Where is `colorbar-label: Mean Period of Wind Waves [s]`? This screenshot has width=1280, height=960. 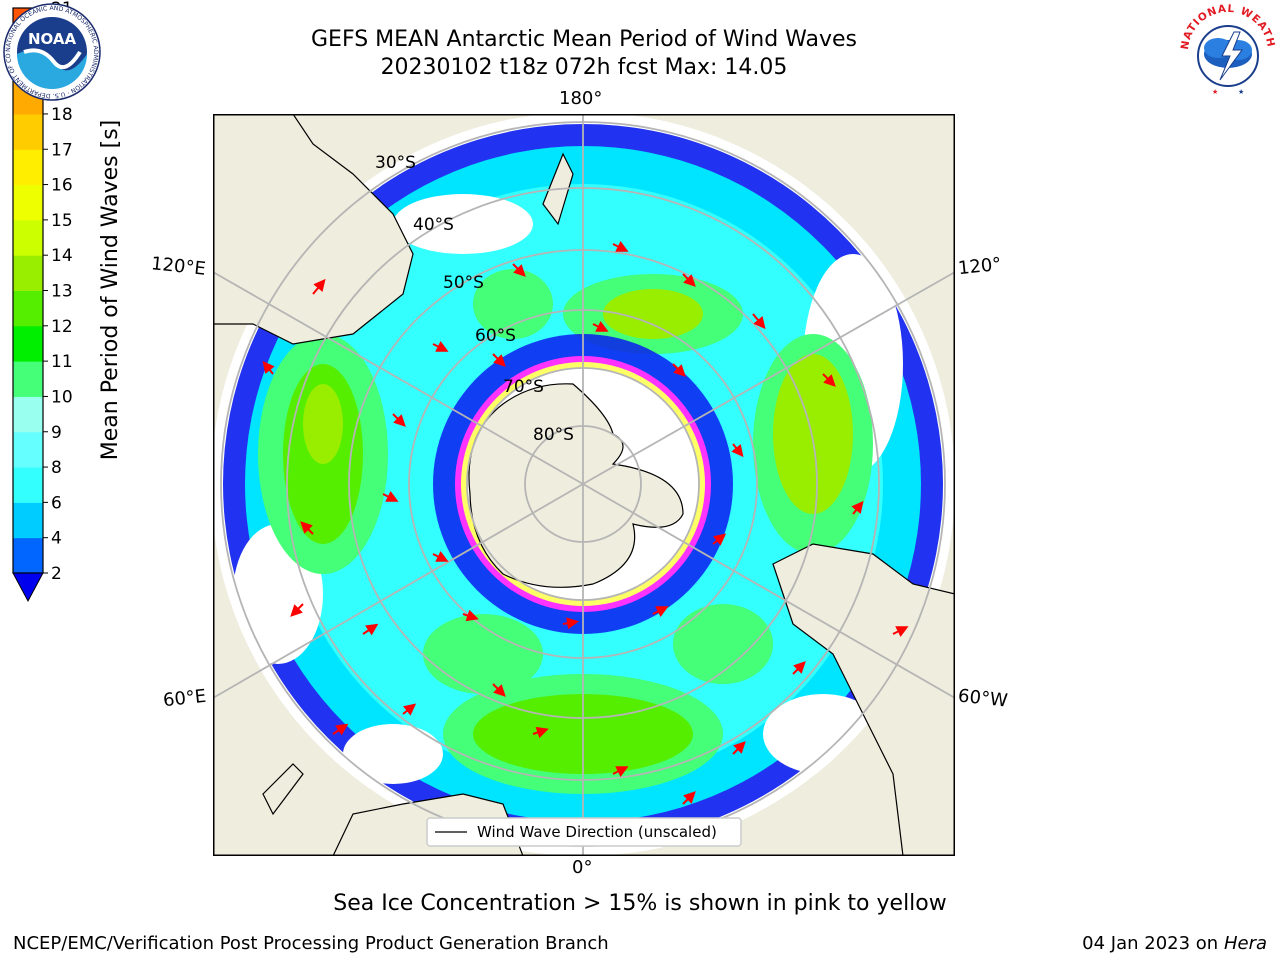 colorbar-label: Mean Period of Wind Waves [s] is located at coordinates (110, 290).